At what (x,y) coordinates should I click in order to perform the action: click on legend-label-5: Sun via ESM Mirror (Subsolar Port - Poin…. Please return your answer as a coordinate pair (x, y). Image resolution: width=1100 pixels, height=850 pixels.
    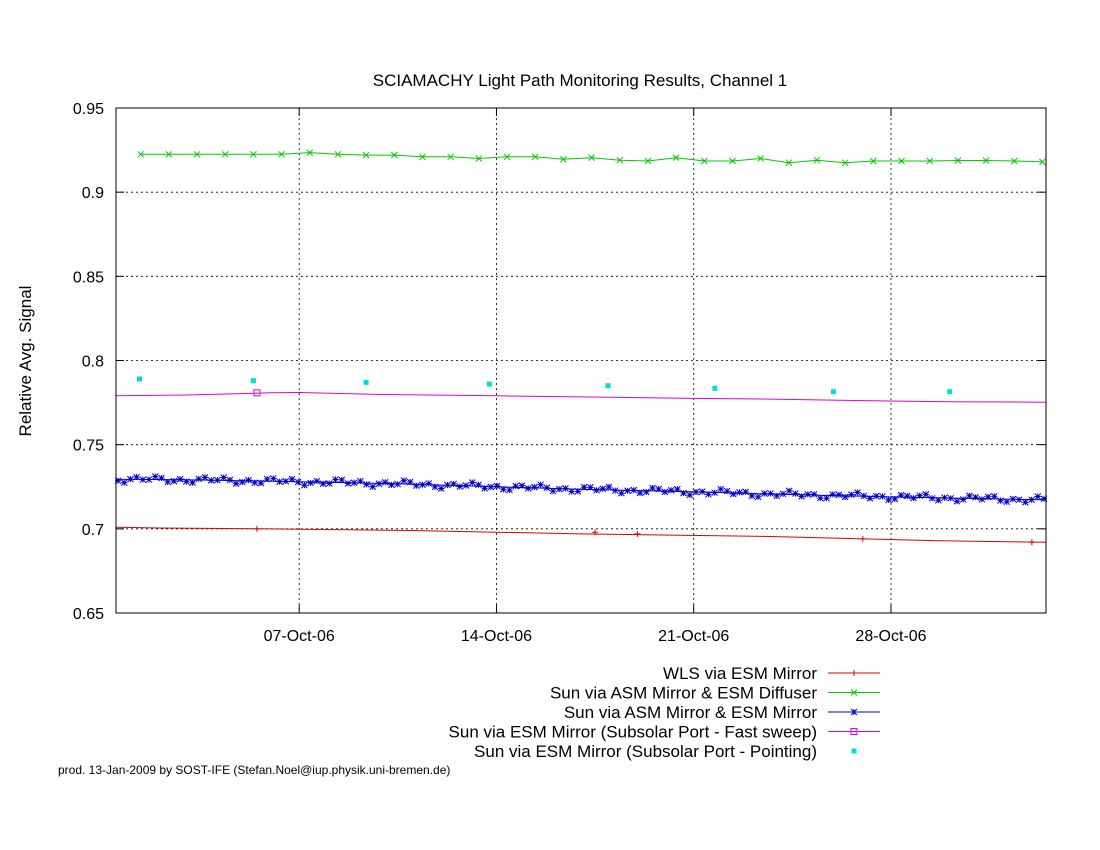
    Looking at the image, I should click on (645, 751).